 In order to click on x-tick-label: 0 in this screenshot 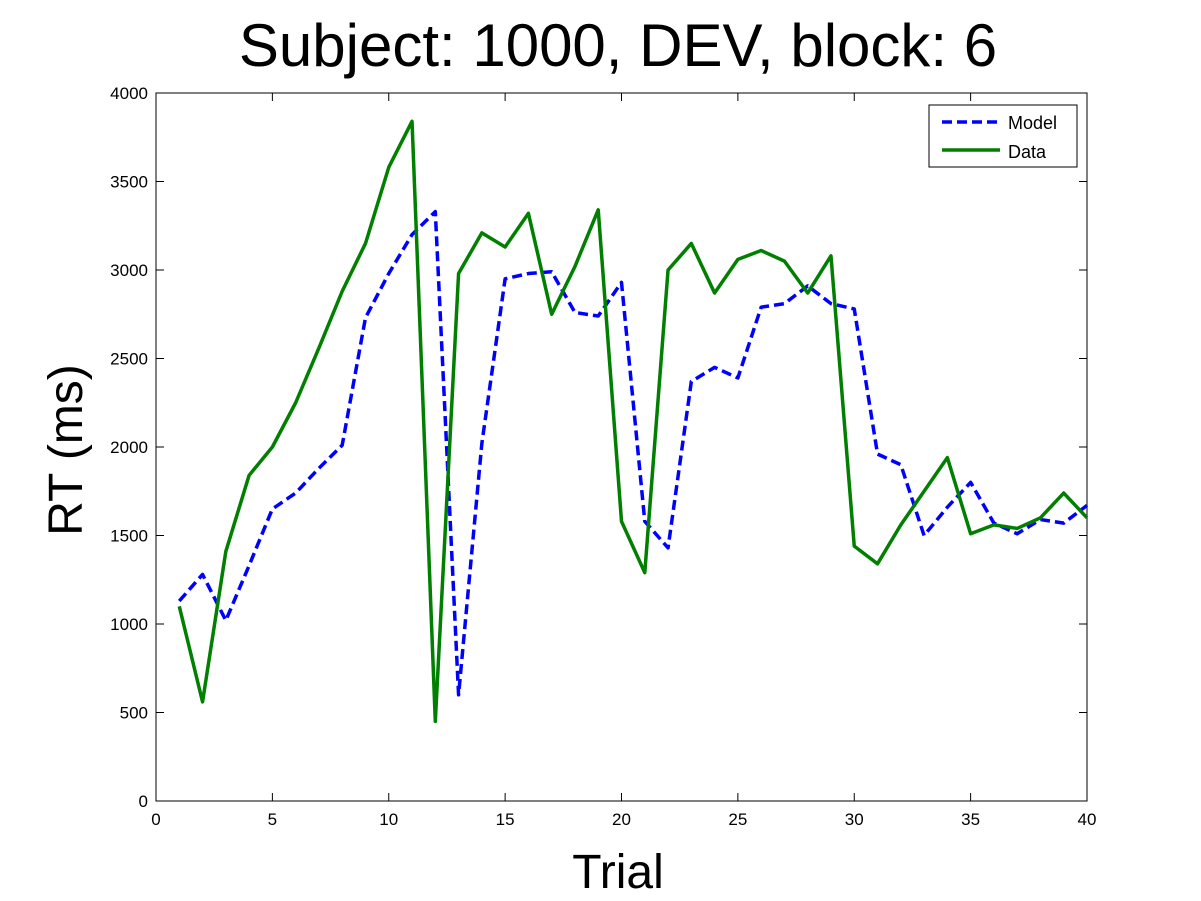, I will do `click(155, 819)`.